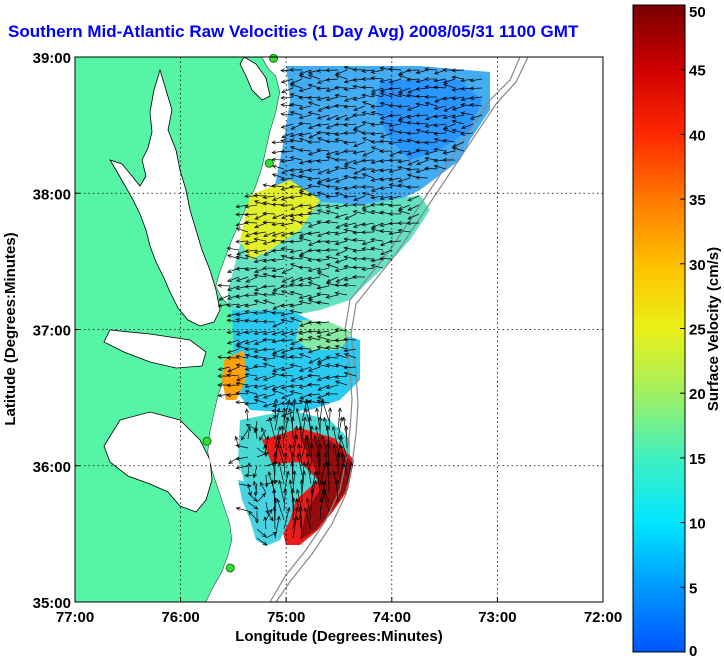  Describe the element at coordinates (269, 163) in the screenshot. I see `station-marker` at that location.